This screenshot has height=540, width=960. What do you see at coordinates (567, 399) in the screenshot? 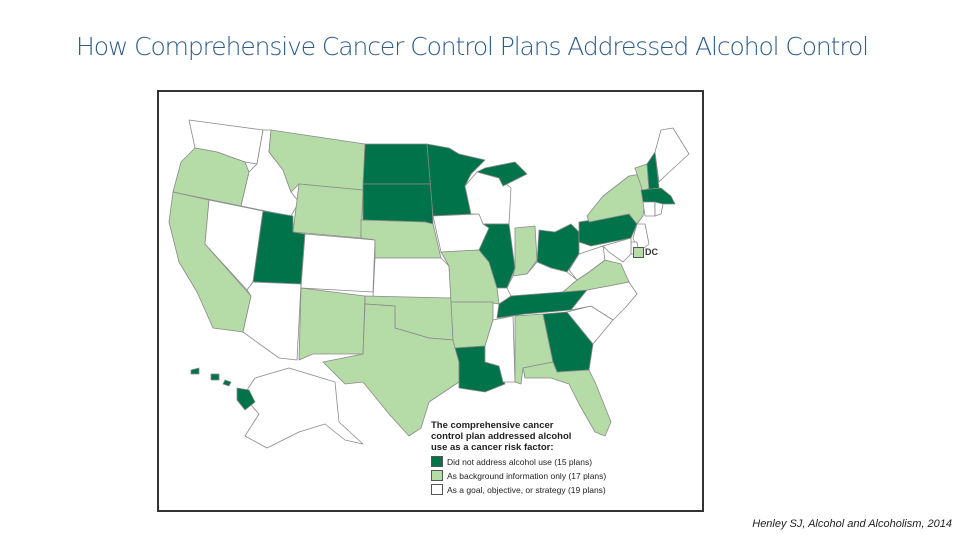
I see `state-fl` at bounding box center [567, 399].